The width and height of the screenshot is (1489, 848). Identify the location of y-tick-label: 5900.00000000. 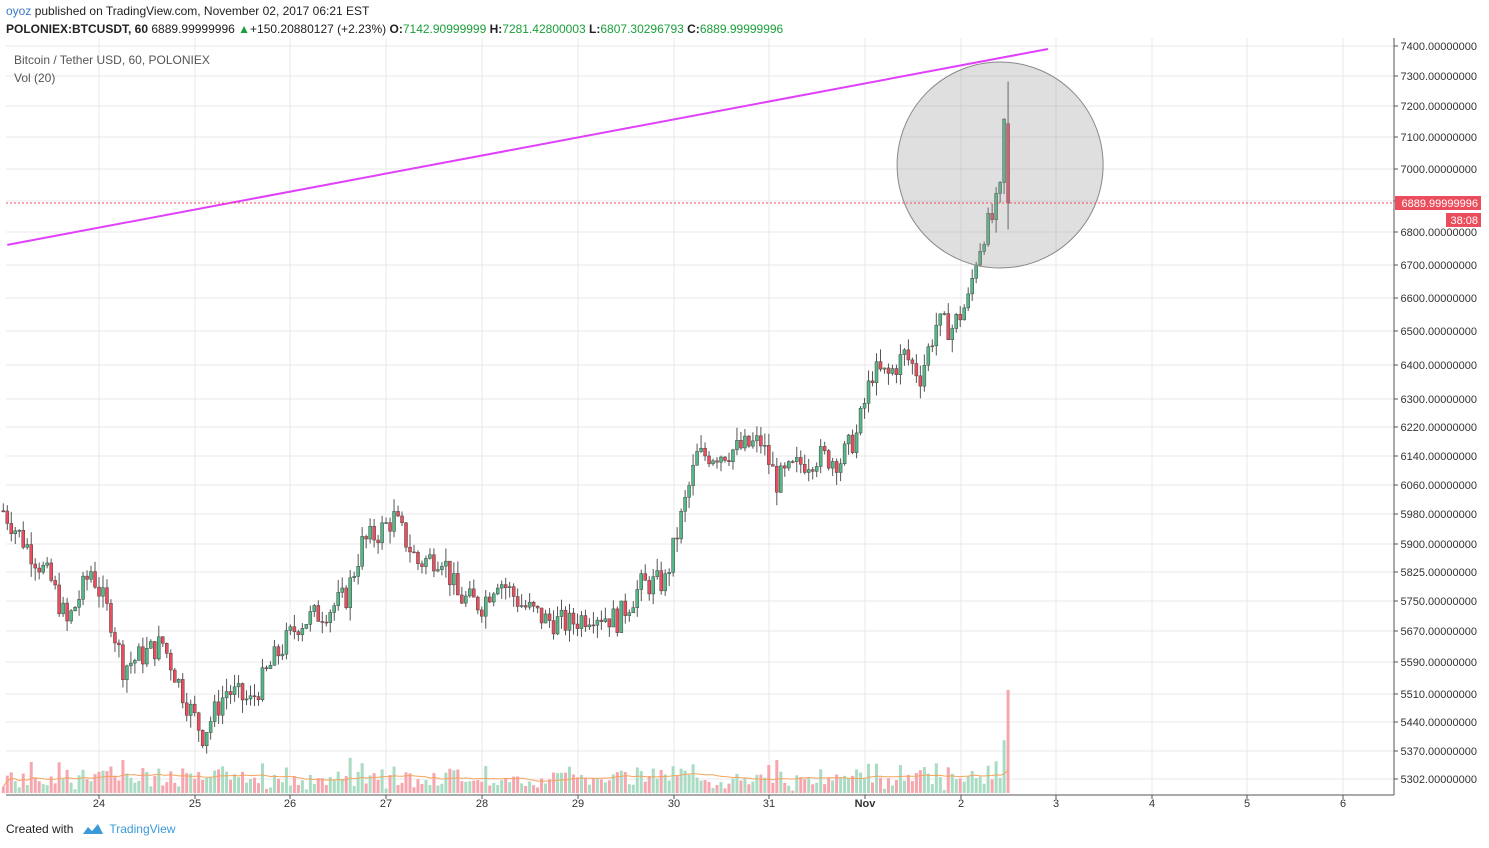
(1439, 545).